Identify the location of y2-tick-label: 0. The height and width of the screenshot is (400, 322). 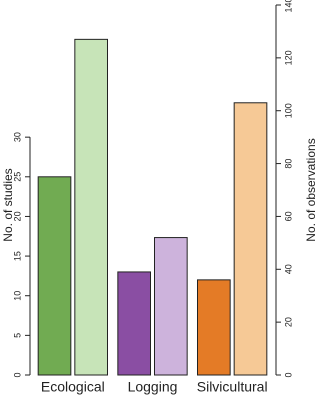
(288, 374).